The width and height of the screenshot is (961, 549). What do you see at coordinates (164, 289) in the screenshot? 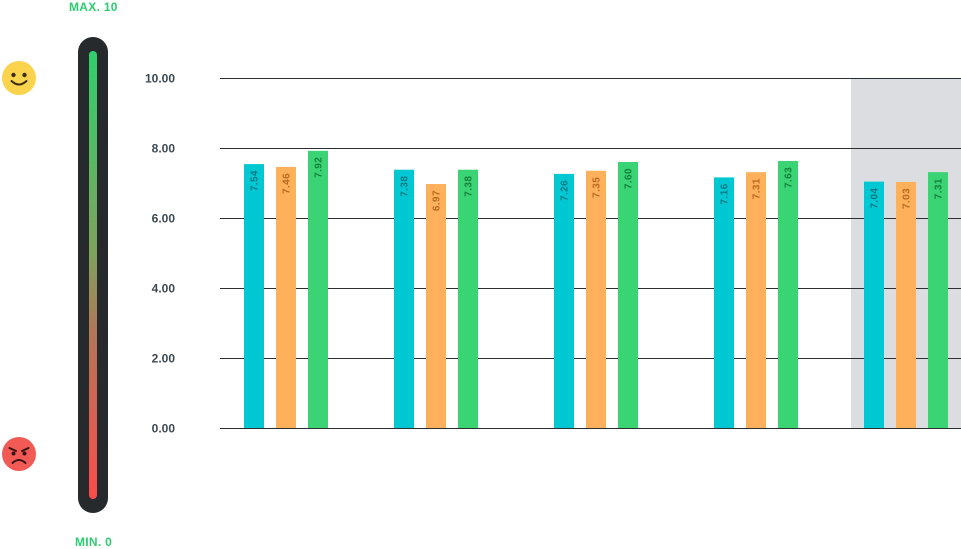
I see `y-tick-label: 4.00` at bounding box center [164, 289].